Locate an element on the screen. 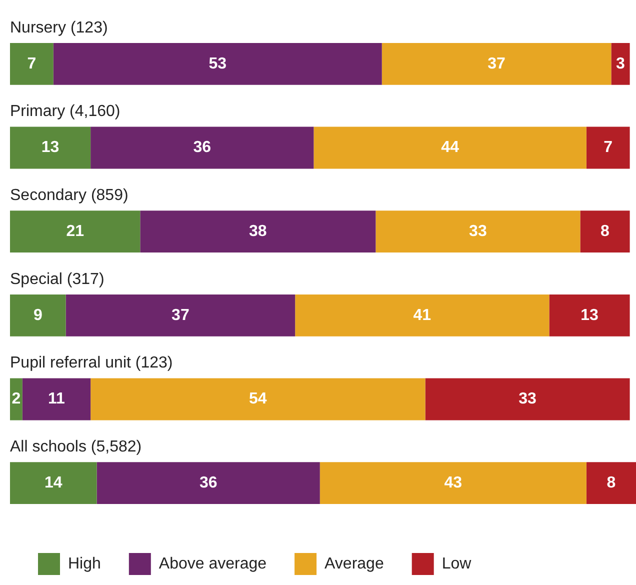 The image size is (636, 585). data-label: 11 is located at coordinates (57, 399).